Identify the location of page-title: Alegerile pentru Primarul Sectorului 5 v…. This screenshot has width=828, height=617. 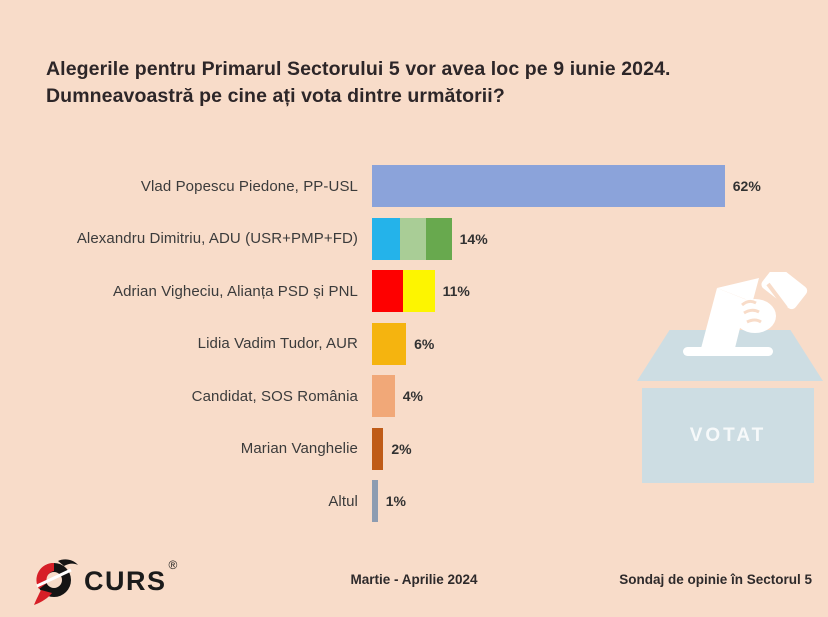
(401, 83).